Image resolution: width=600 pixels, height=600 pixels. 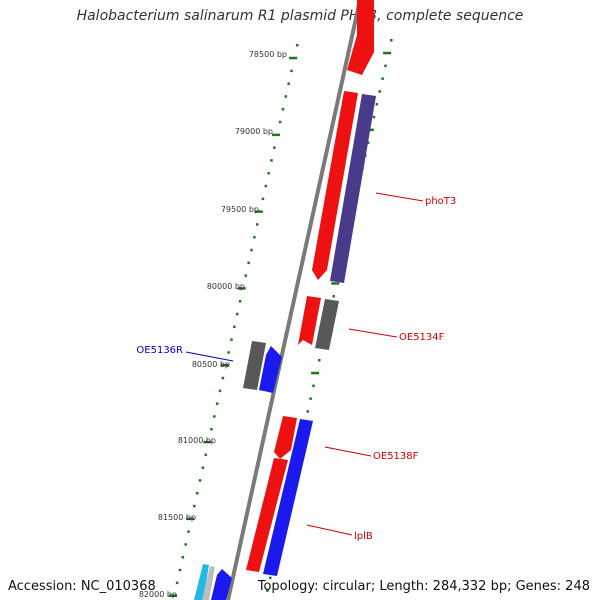 What do you see at coordinates (373, 333) in the screenshot?
I see `OE5134F-leader` at bounding box center [373, 333].